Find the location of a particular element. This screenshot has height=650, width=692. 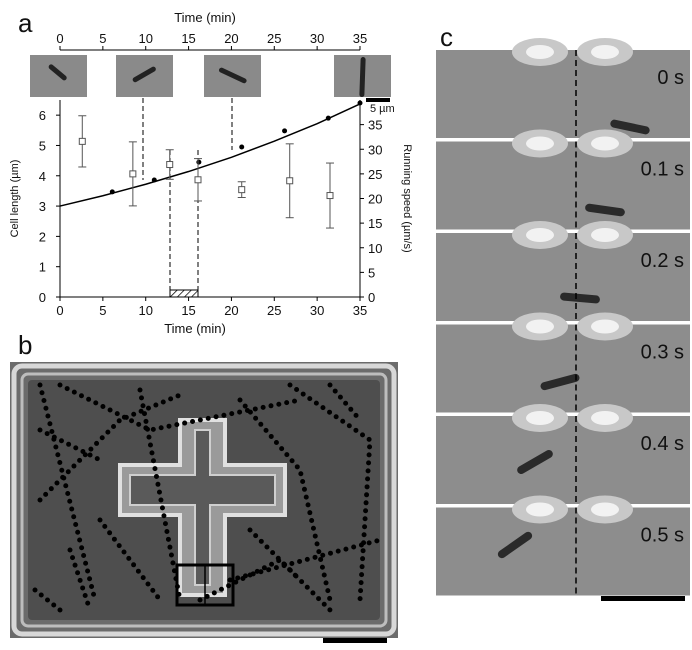

y-tick-label: 4 is located at coordinates (42, 176).